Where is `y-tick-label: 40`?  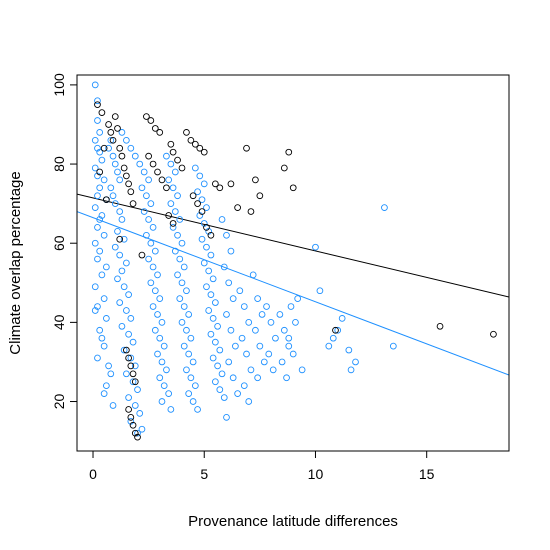 y-tick-label: 40 is located at coordinates (59, 322).